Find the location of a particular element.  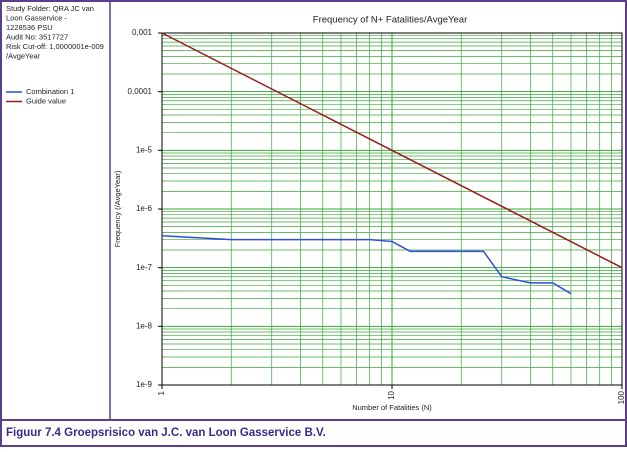

y-tick-label: 1e-7 is located at coordinates (144, 267).